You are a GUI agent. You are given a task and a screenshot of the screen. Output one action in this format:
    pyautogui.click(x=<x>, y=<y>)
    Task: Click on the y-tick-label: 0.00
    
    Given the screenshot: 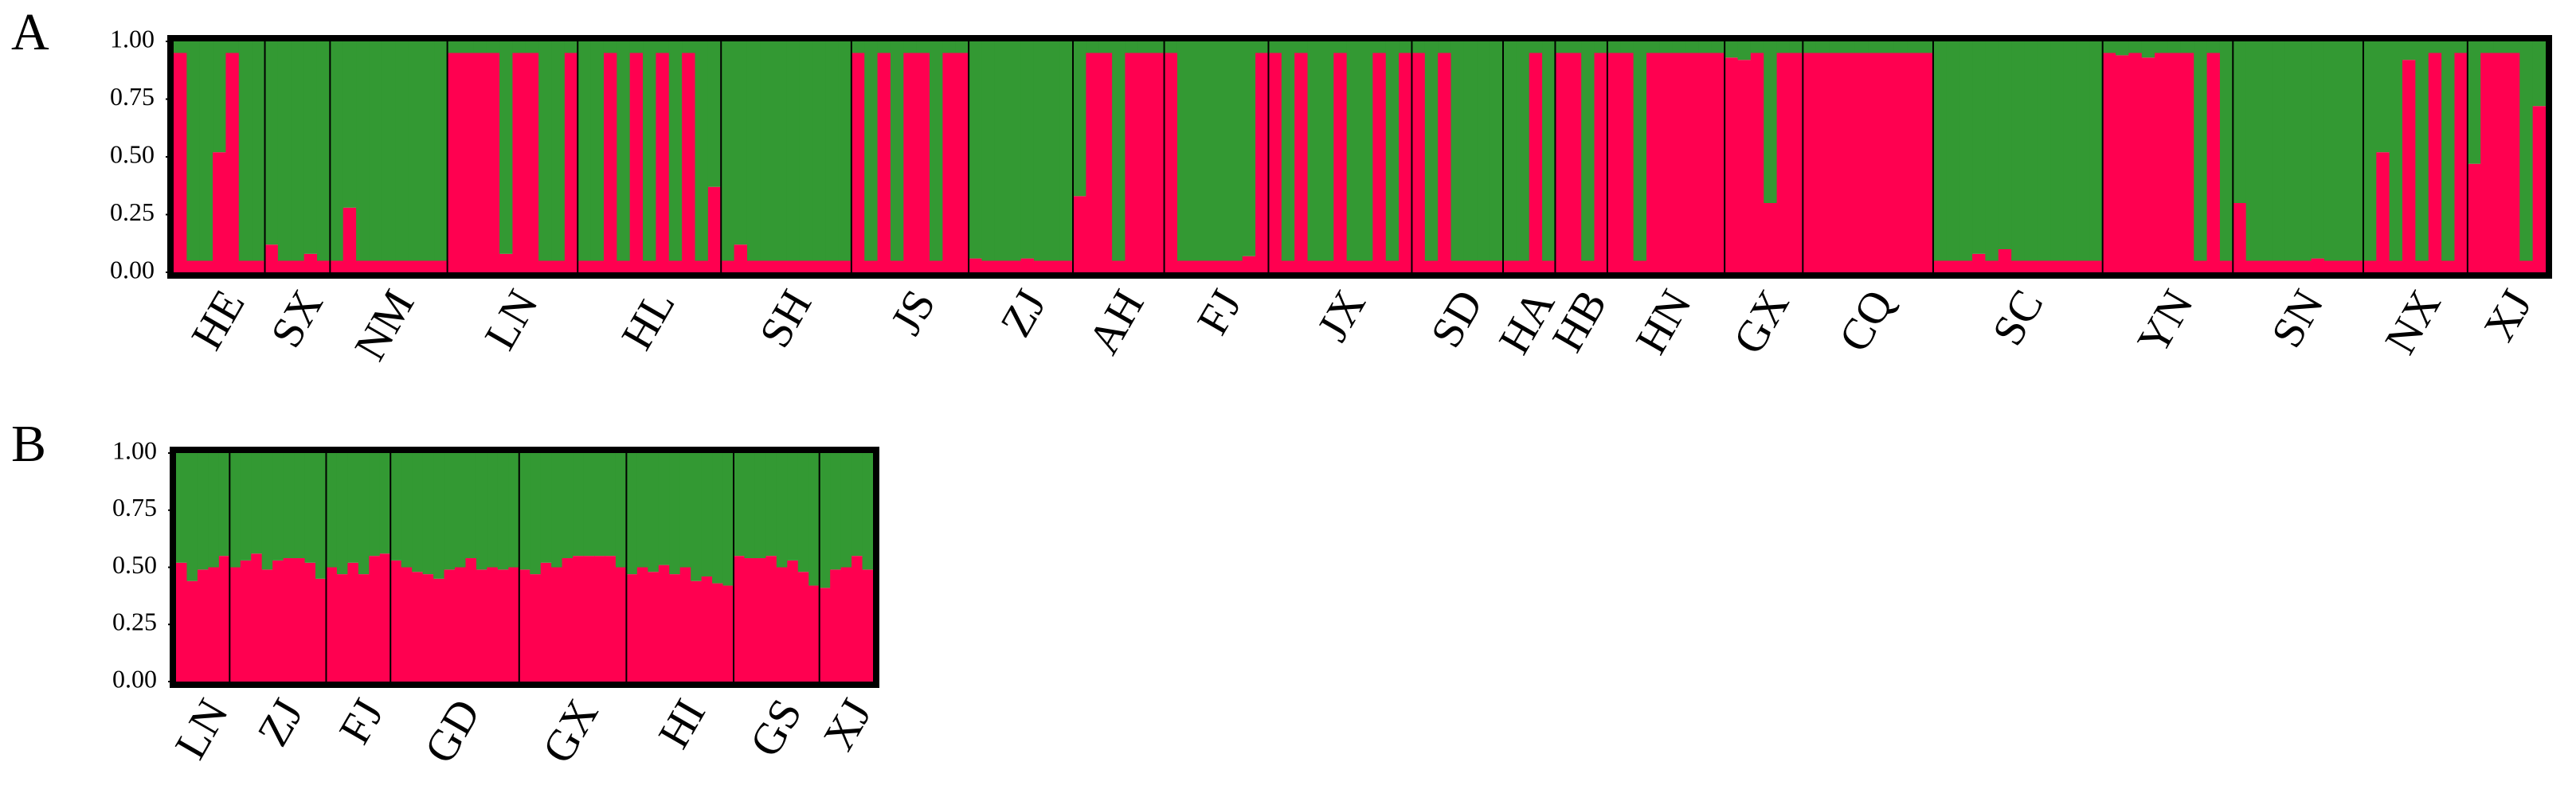 What is the action you would take?
    pyautogui.click(x=132, y=269)
    